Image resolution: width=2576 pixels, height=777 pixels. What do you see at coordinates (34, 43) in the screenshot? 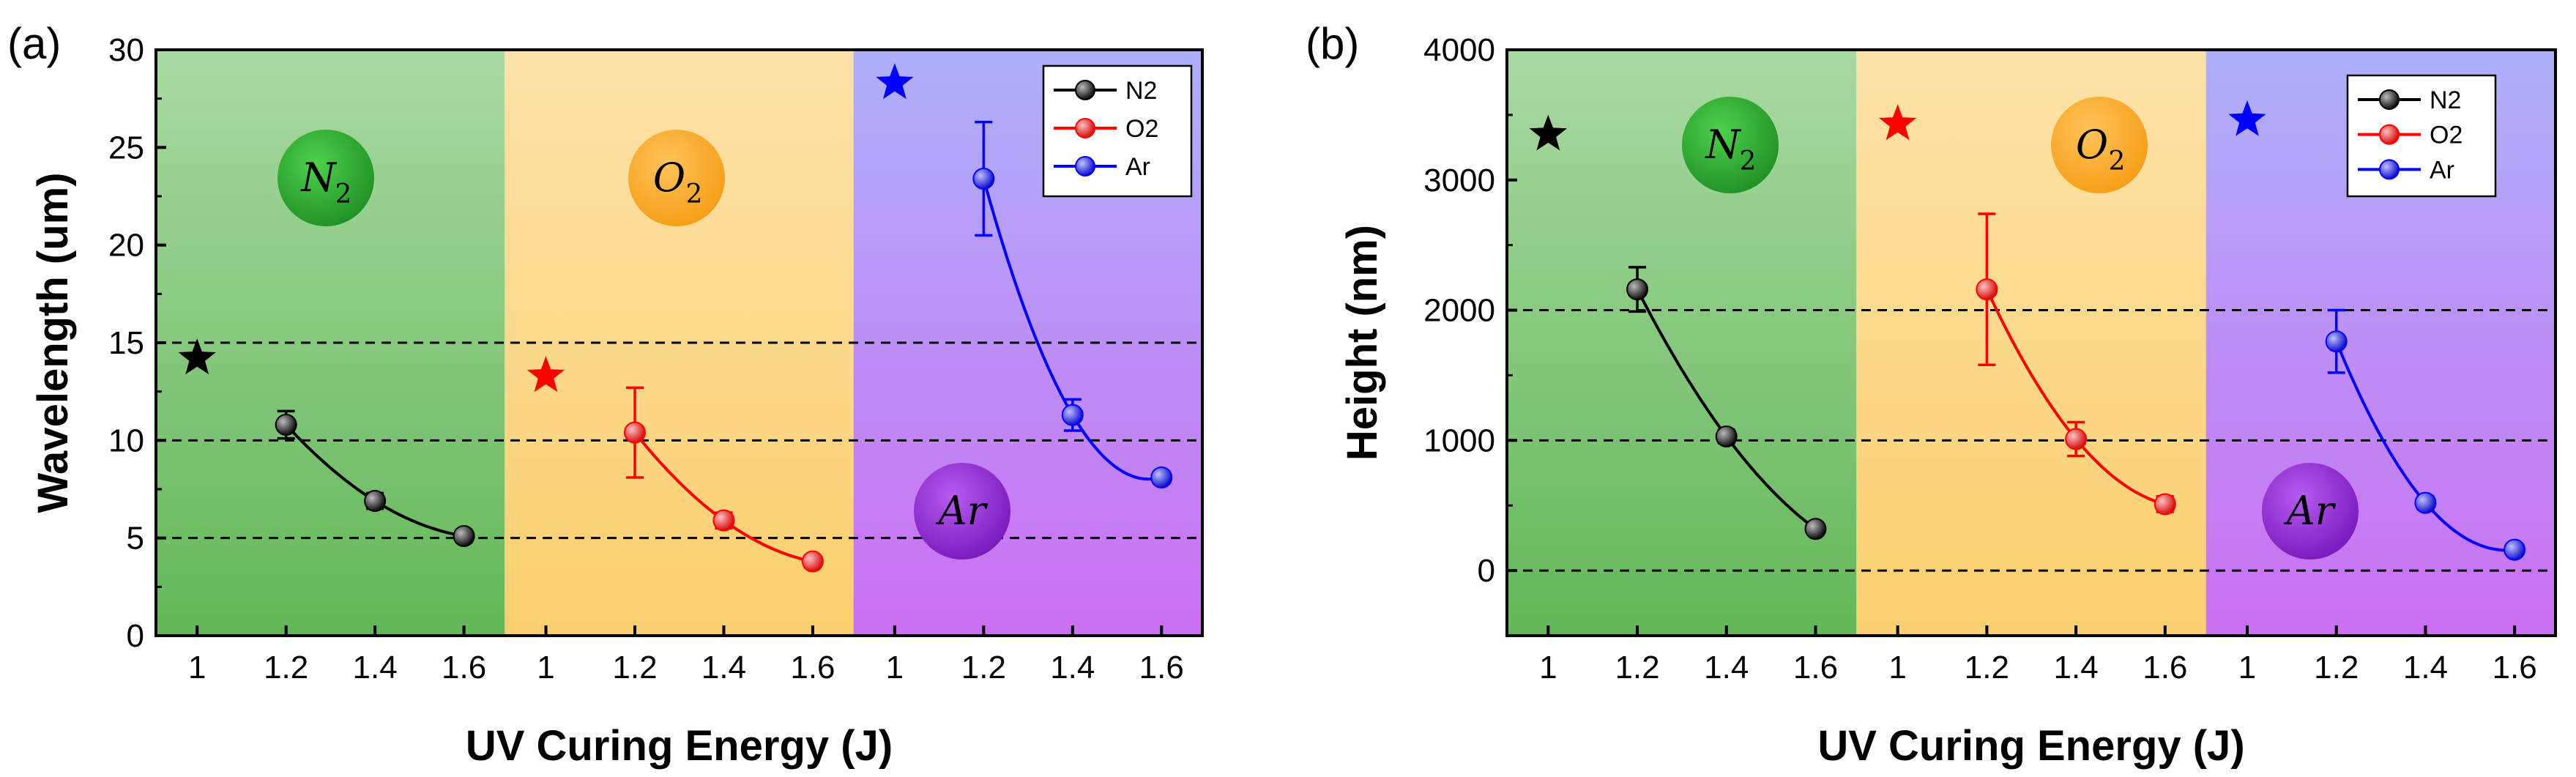
I see `panel-label: (a)` at bounding box center [34, 43].